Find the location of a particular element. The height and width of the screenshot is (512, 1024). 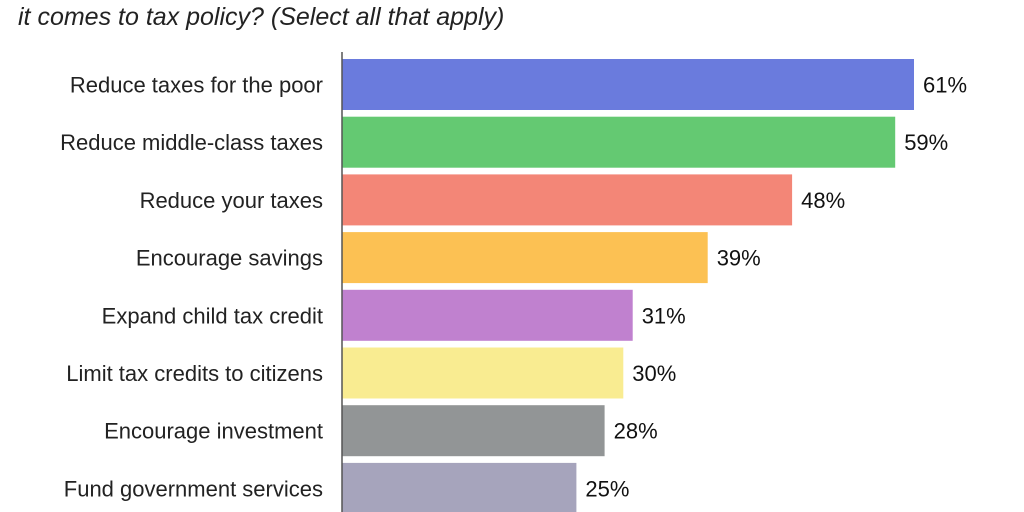

category-label: Reduce taxes for the poor is located at coordinates (196, 85).